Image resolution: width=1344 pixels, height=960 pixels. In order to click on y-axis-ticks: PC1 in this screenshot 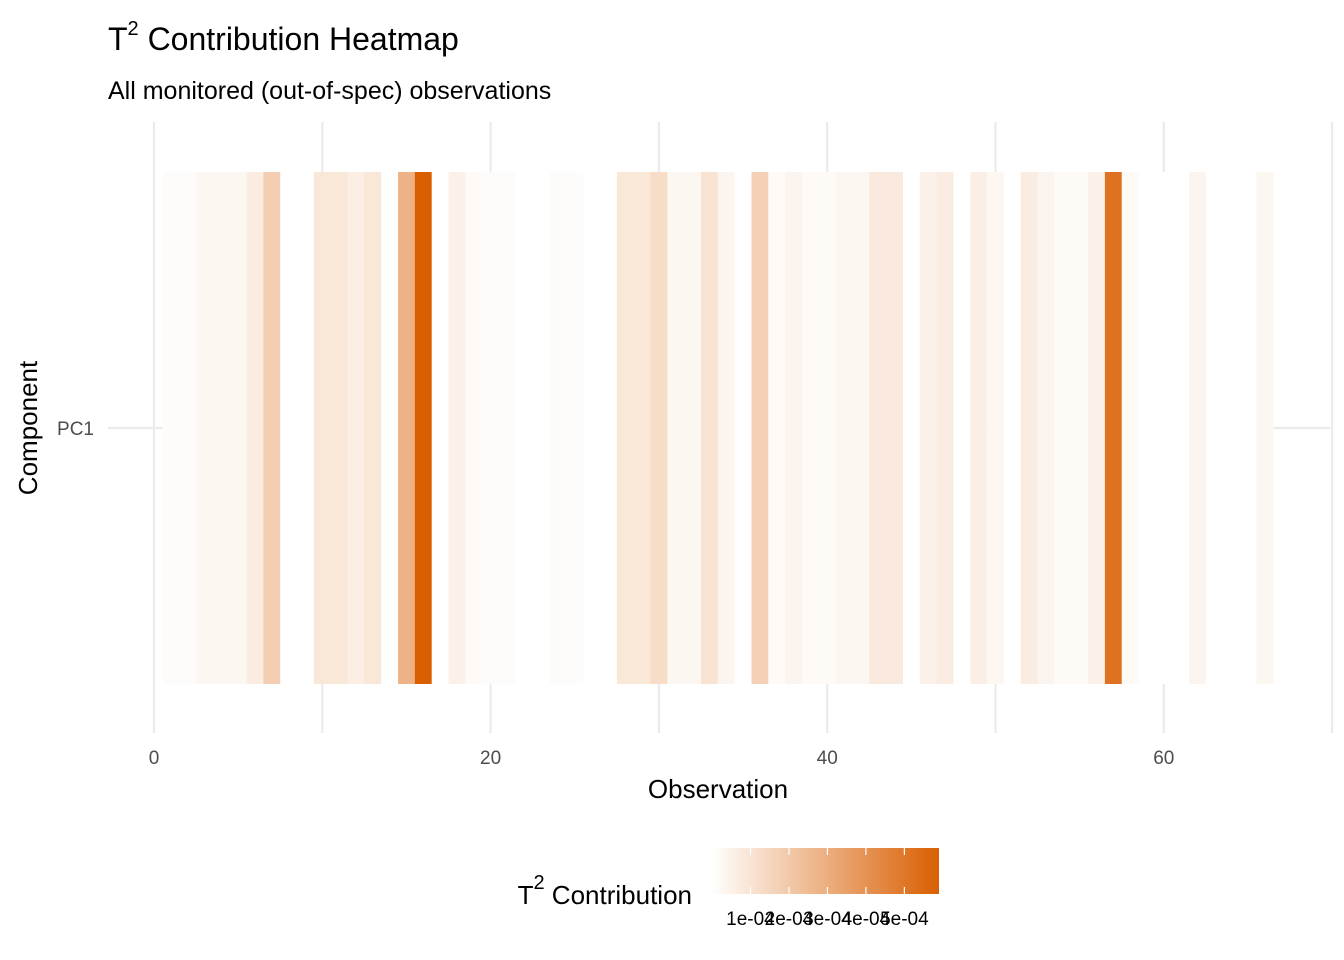, I will do `click(75, 429)`.